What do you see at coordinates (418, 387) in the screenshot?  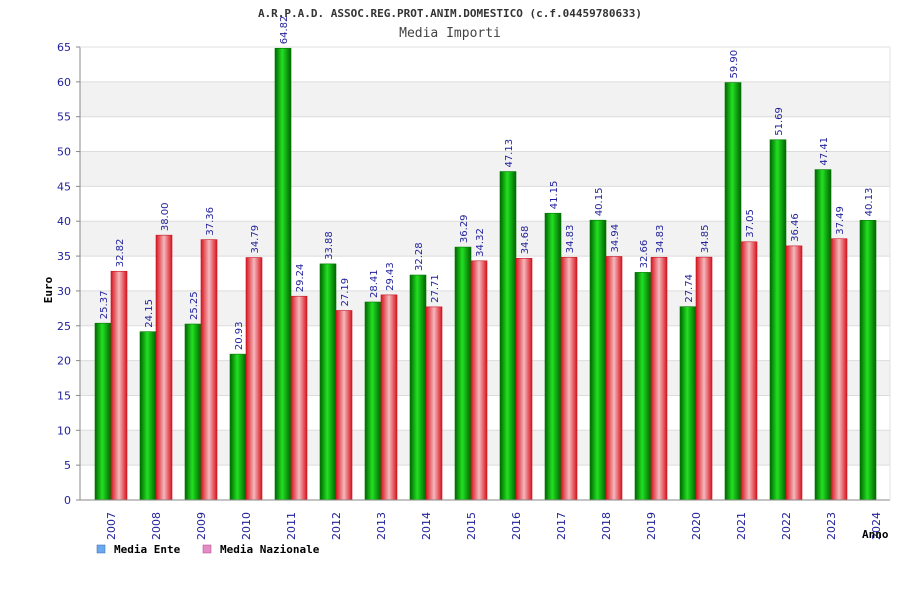 I see `bar-media-ente-2014` at bounding box center [418, 387].